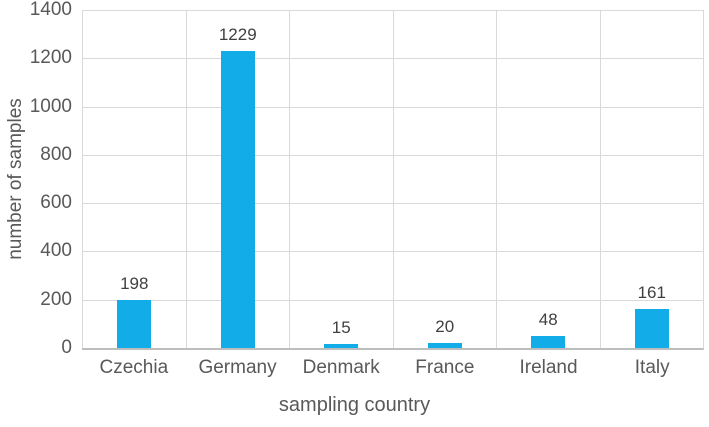 The image size is (709, 427). Describe the element at coordinates (50, 10) in the screenshot. I see `y-tick-label: 1400` at that location.